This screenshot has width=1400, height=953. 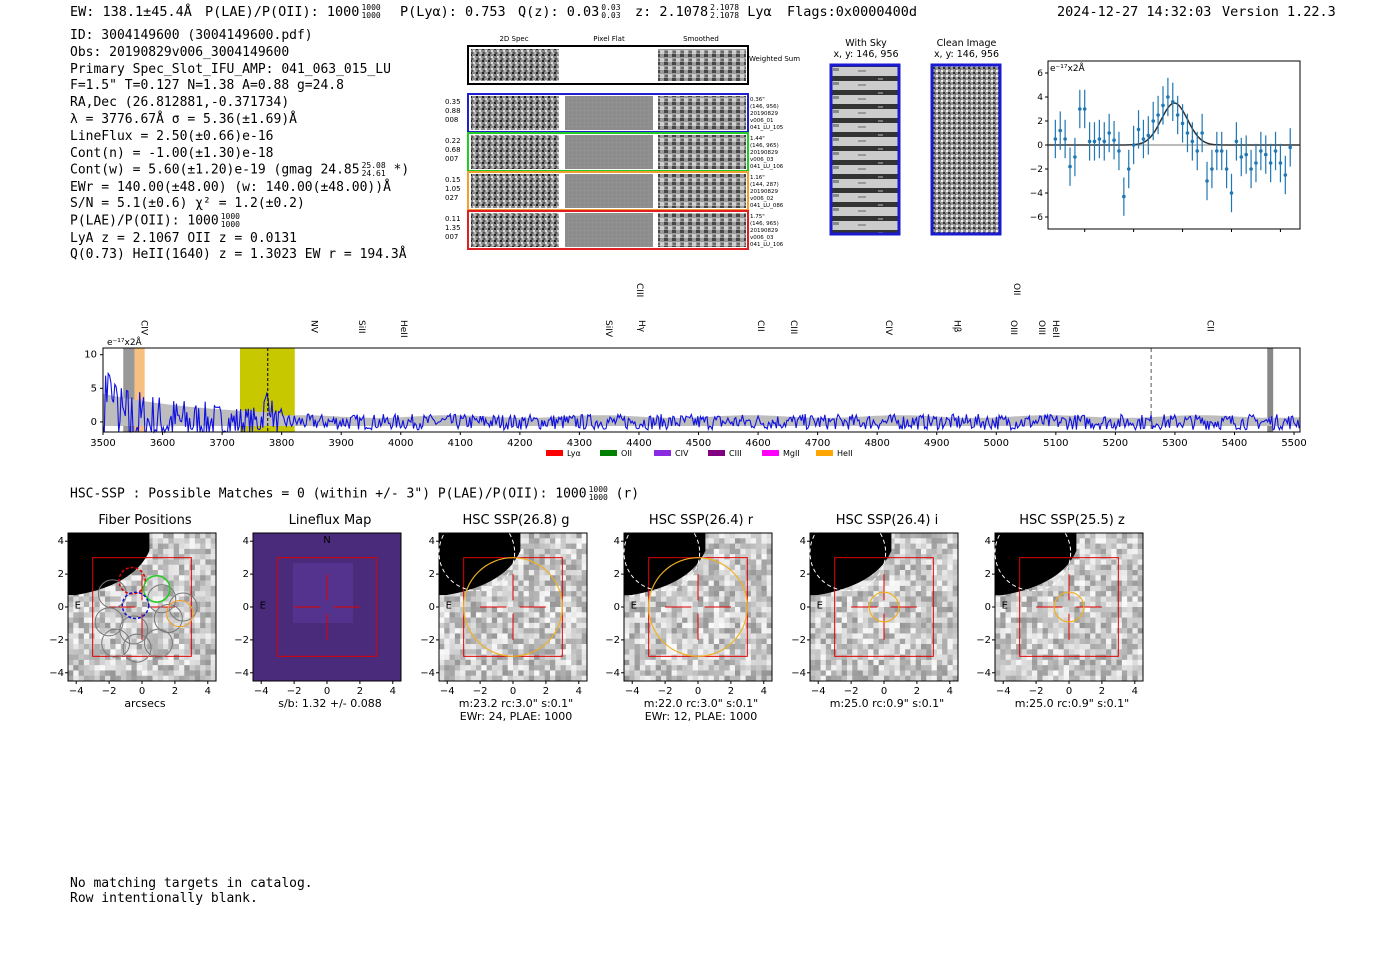 I want to click on spectrum-xtick-label: 4200, so click(x=519, y=443).